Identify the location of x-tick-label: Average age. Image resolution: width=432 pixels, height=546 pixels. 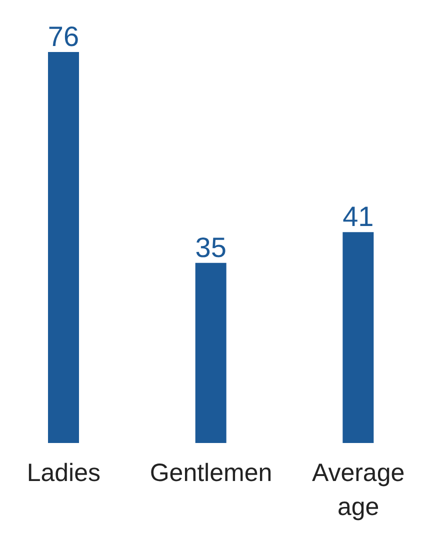
(358, 490).